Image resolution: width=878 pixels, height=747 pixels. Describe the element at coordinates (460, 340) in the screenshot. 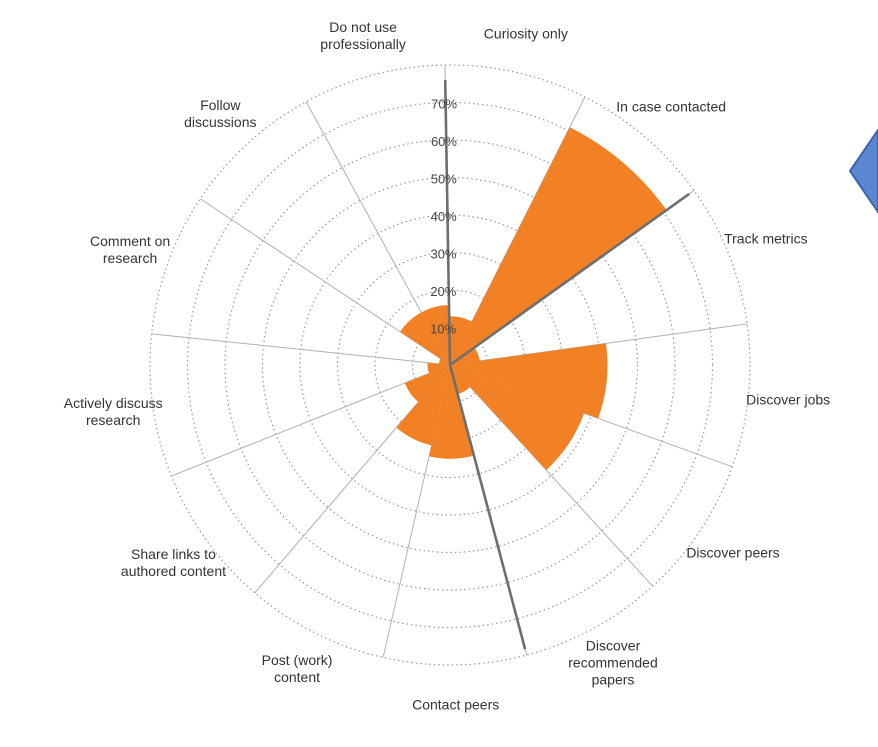

I see `wedge-curiosity-only` at that location.